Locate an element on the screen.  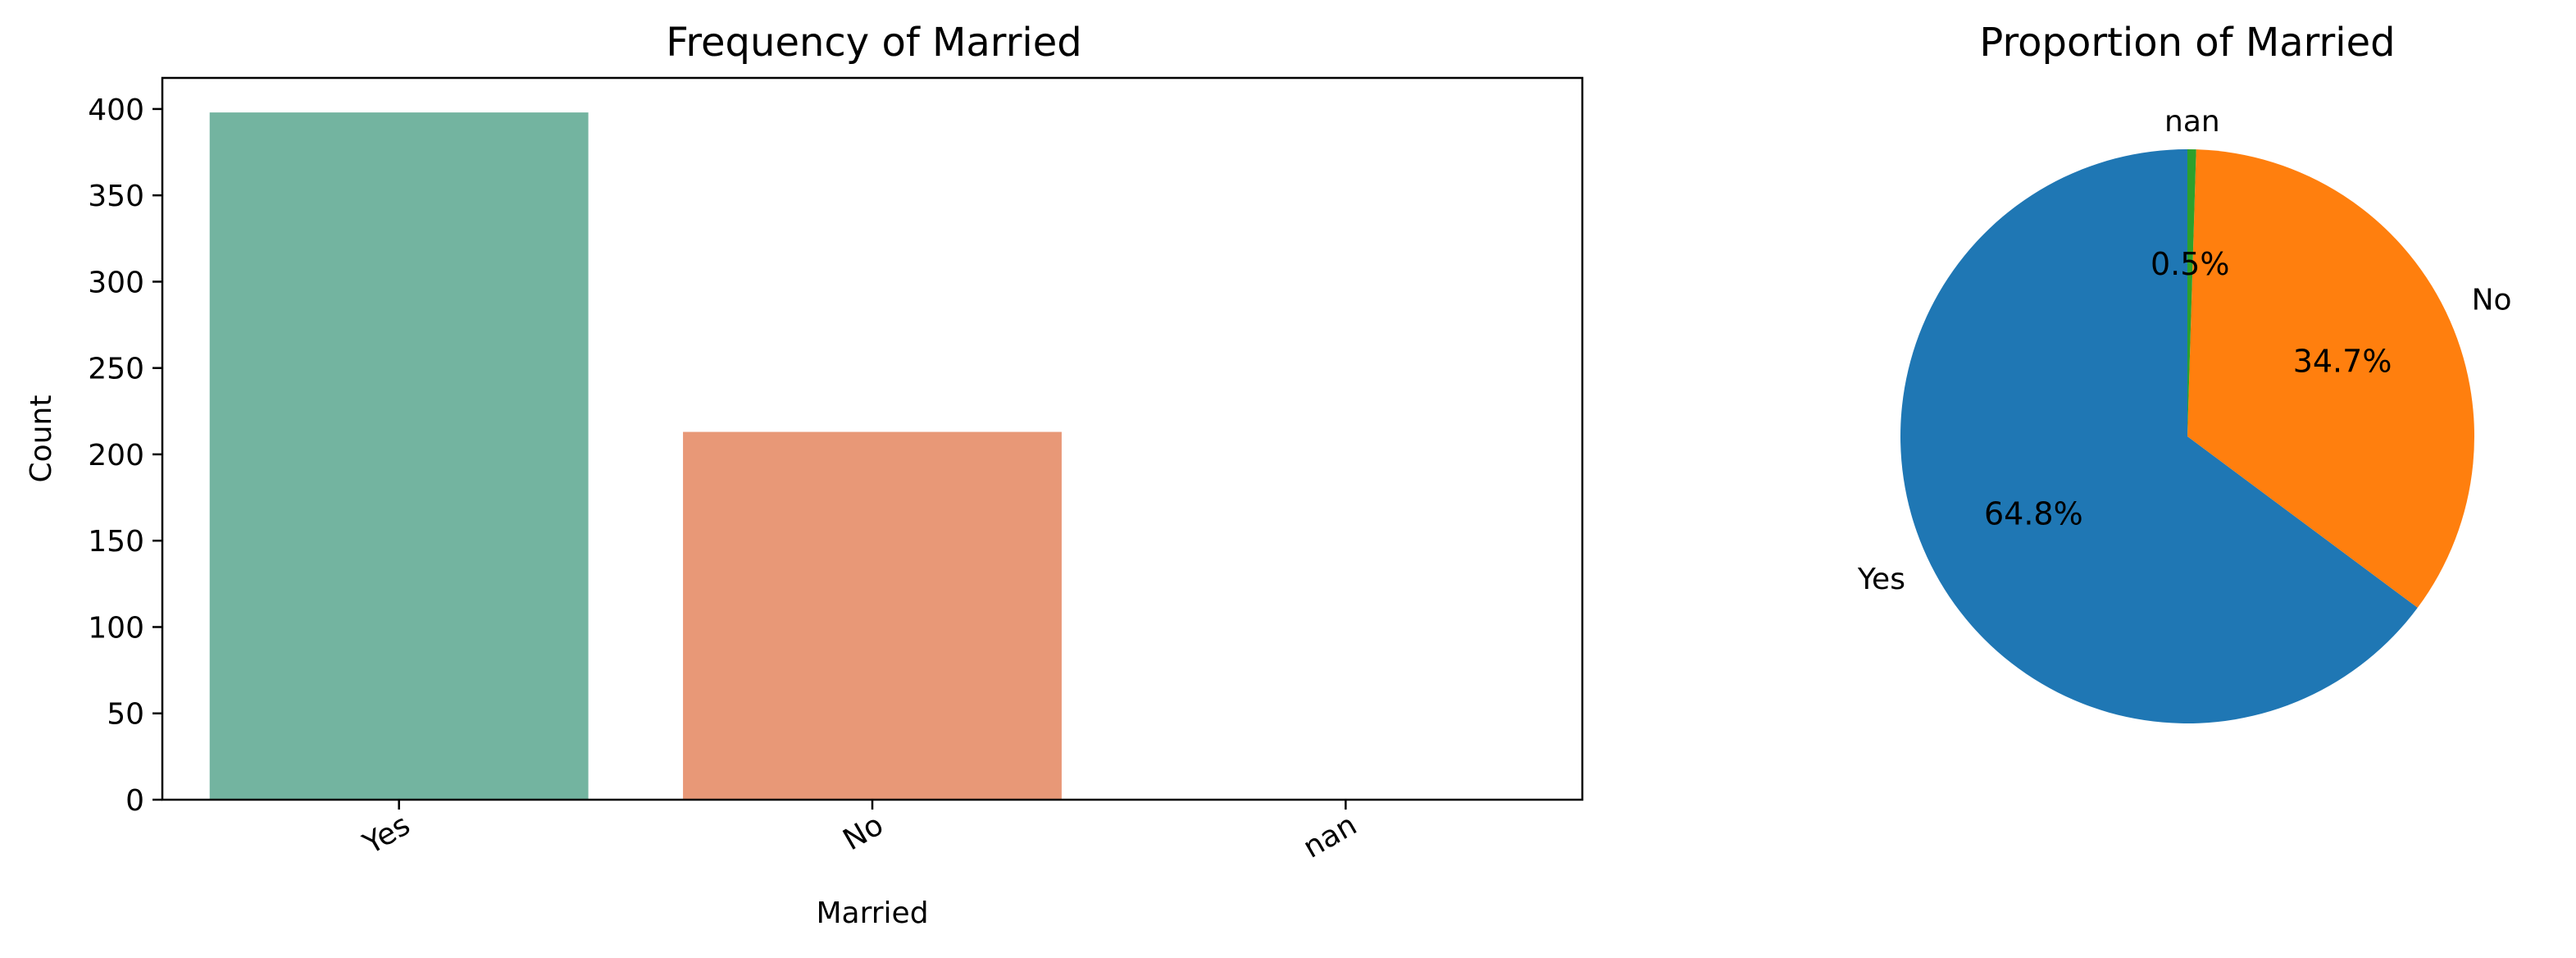
x-tick-label: nan is located at coordinates (1330, 836).